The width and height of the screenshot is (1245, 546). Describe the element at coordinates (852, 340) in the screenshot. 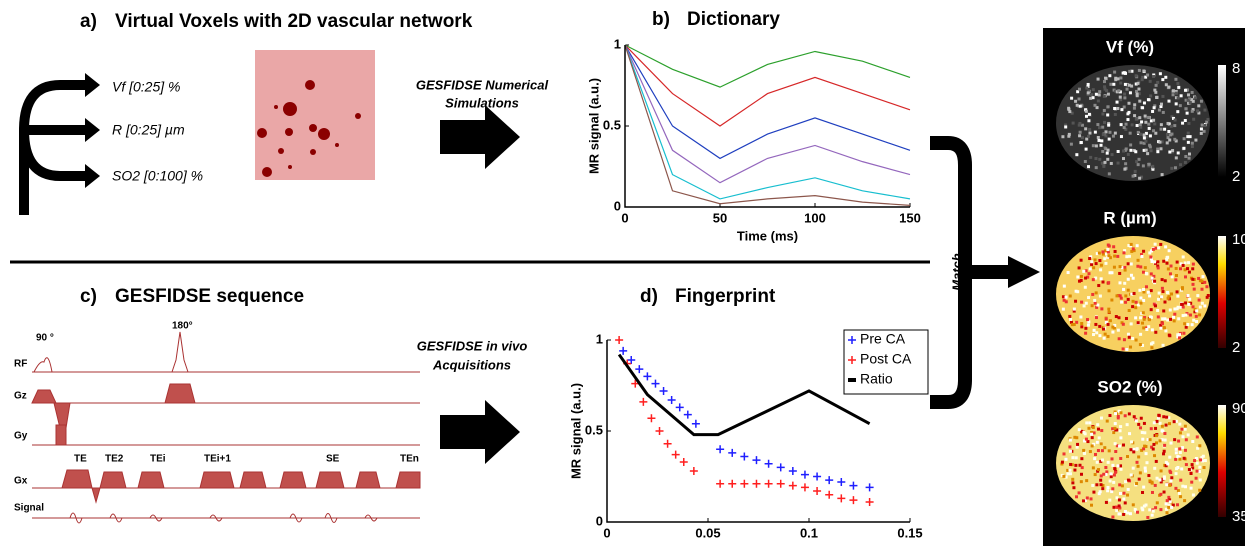

I see `legend-swatch` at that location.